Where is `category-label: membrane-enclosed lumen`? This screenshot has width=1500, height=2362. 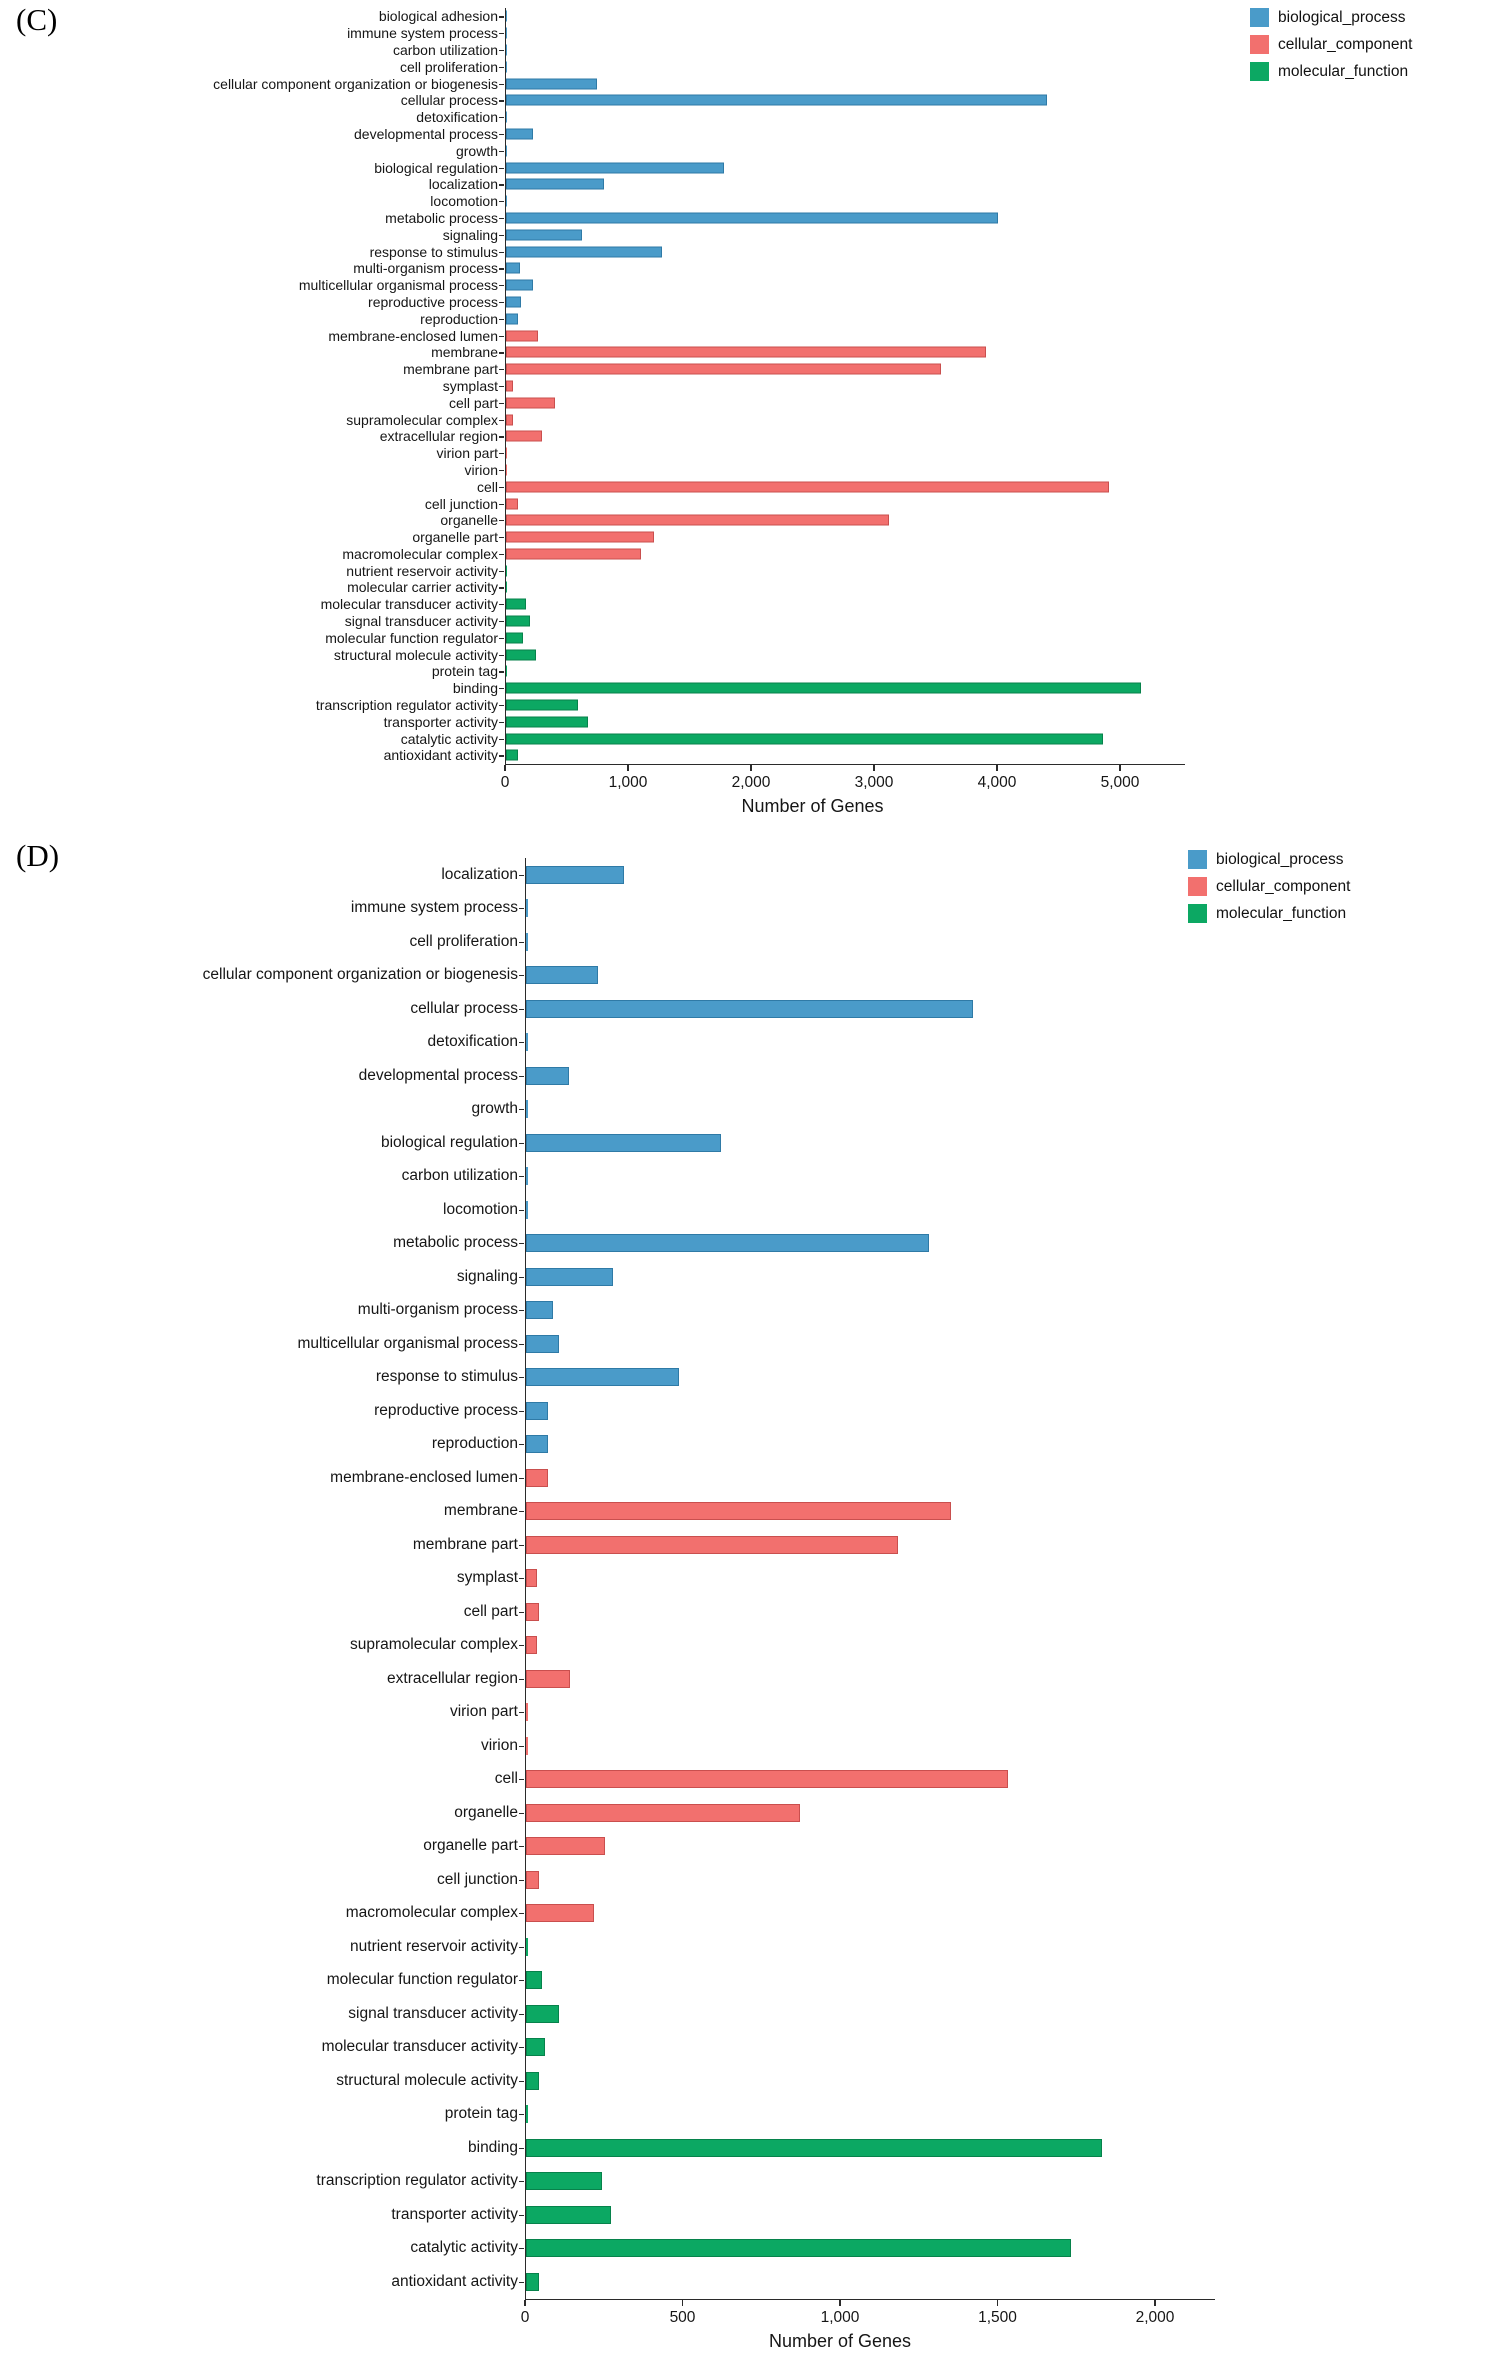
category-label: membrane-enclosed lumen is located at coordinates (424, 1477).